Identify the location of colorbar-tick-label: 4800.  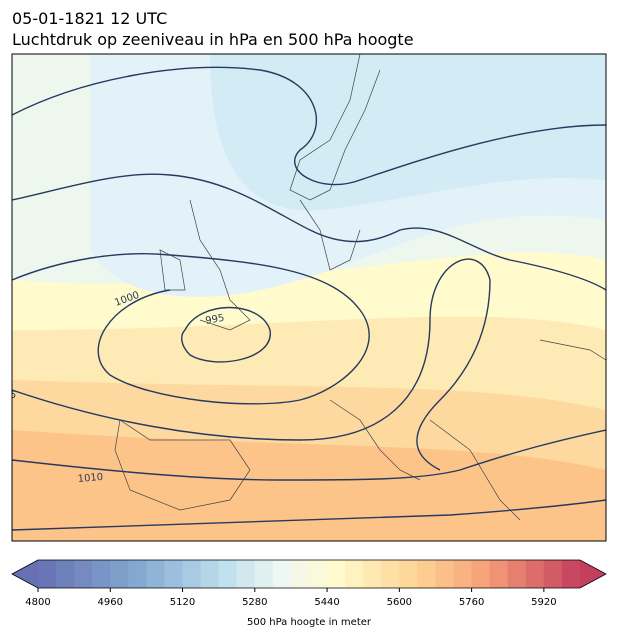
(37, 602).